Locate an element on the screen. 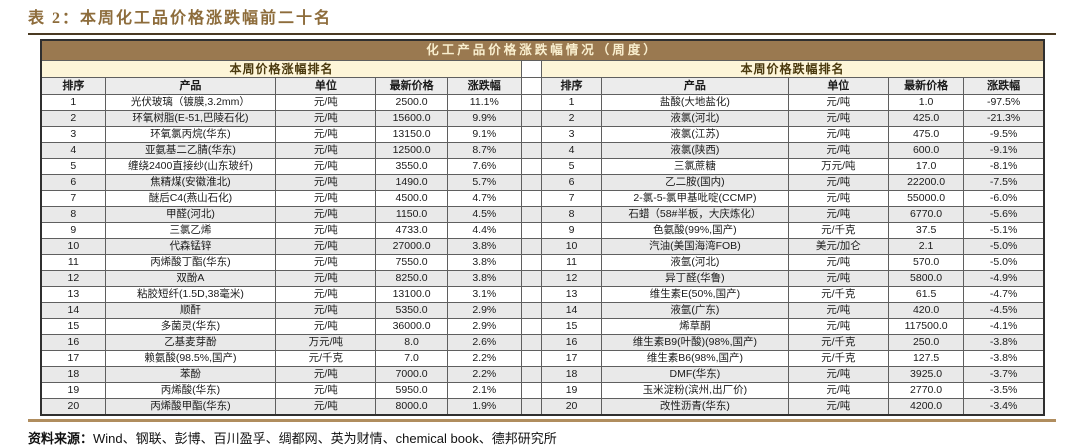  table-cell: 11 is located at coordinates (73, 262).